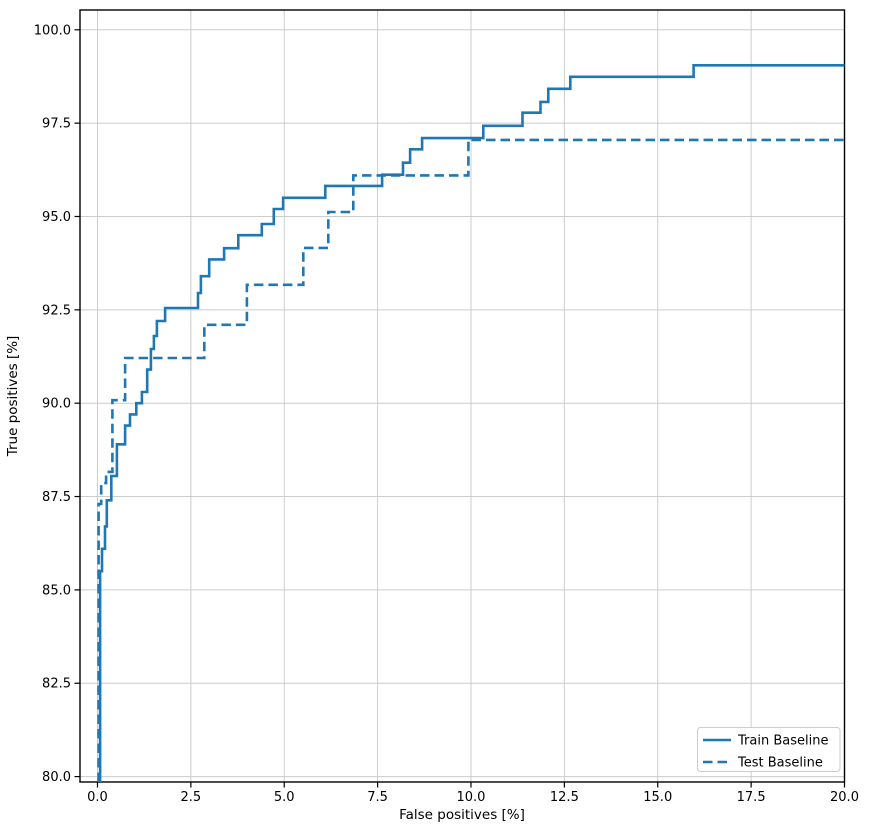  What do you see at coordinates (56, 777) in the screenshot?
I see `y-tick-label: 80.0` at bounding box center [56, 777].